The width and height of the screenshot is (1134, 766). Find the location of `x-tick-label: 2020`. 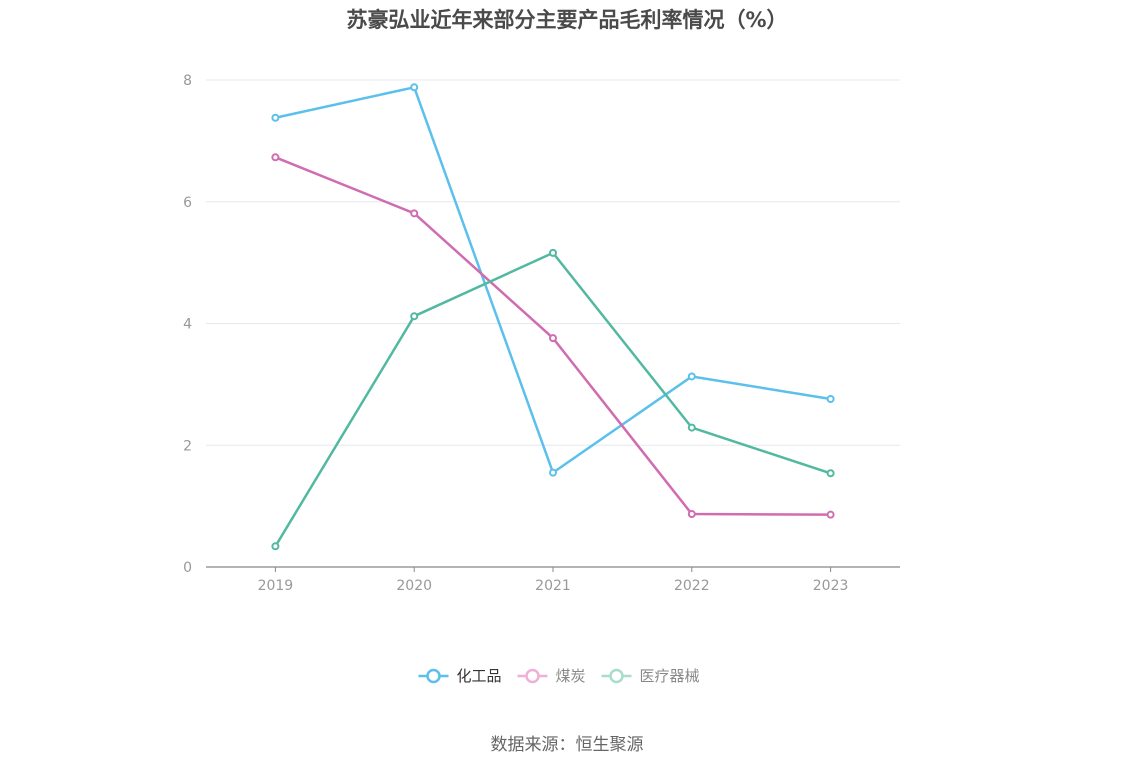

x-tick-label: 2020 is located at coordinates (414, 586).